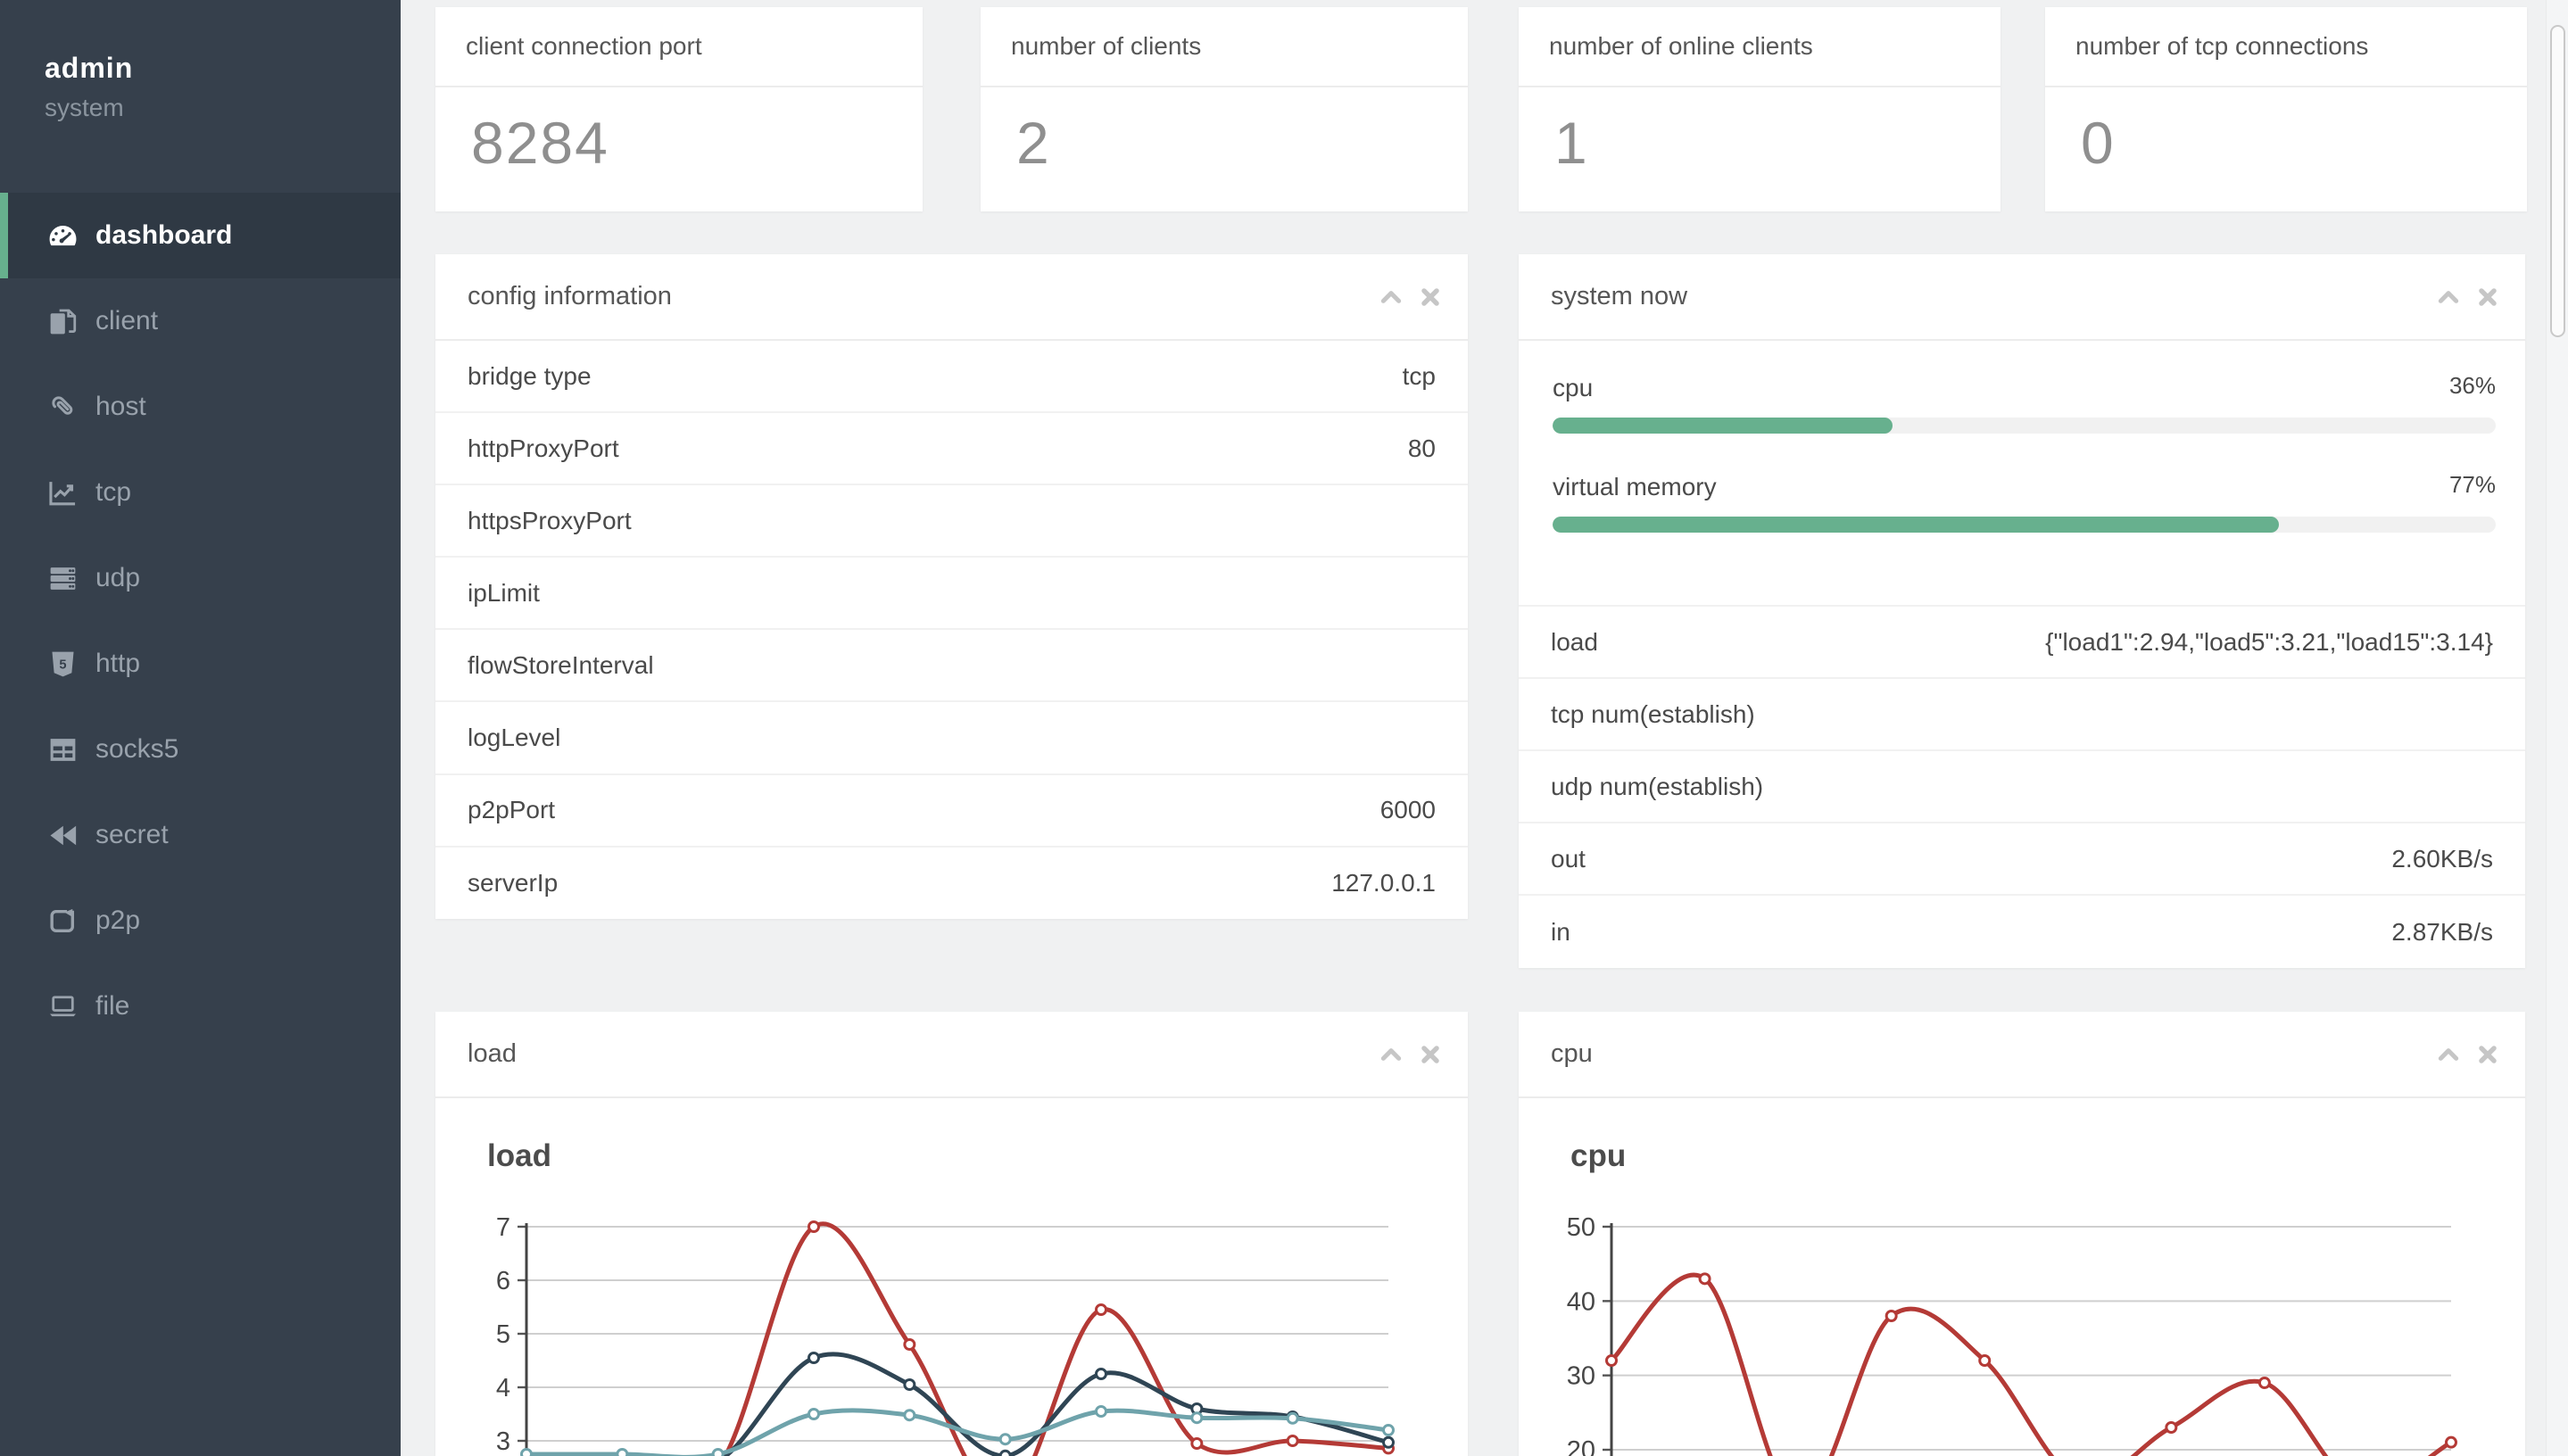 Image resolution: width=2568 pixels, height=1456 pixels. Describe the element at coordinates (1619, 296) in the screenshot. I see `system-panel-title: system now` at that location.